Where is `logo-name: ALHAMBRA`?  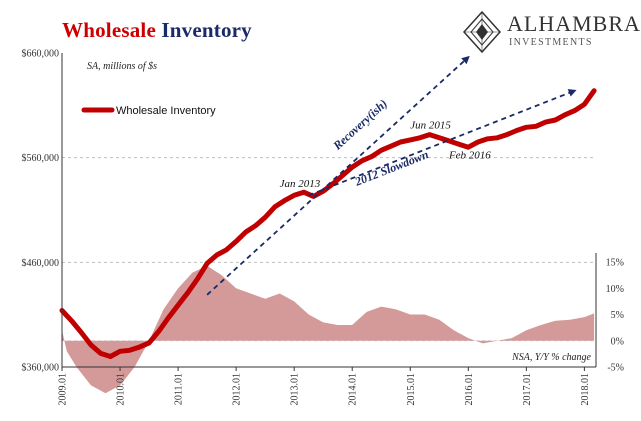
logo-name: ALHAMBRA is located at coordinates (574, 23).